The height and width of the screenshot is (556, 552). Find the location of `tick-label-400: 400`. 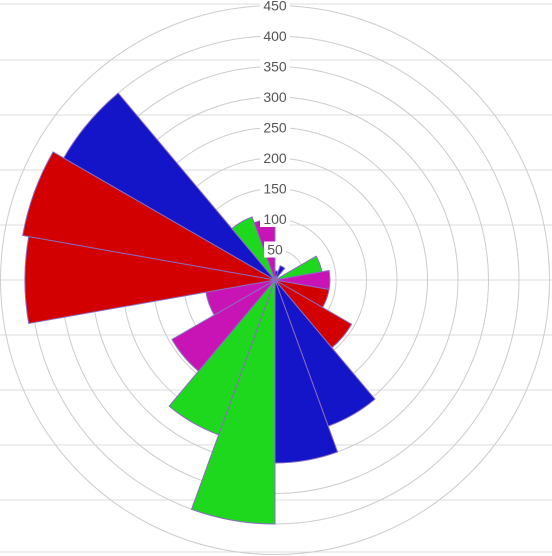

tick-label-400: 400 is located at coordinates (275, 36).